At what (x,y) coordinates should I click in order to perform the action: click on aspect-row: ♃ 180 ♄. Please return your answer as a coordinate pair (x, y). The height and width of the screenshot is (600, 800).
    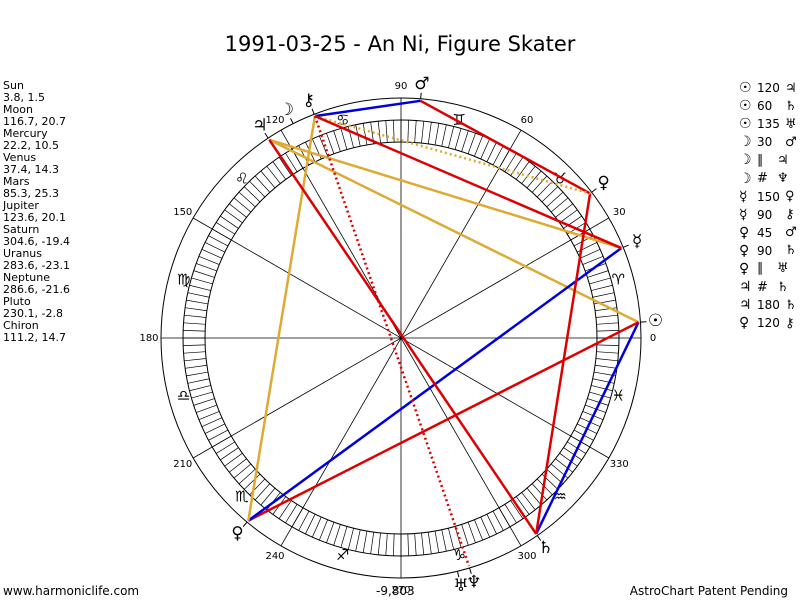
    Looking at the image, I should click on (768, 305).